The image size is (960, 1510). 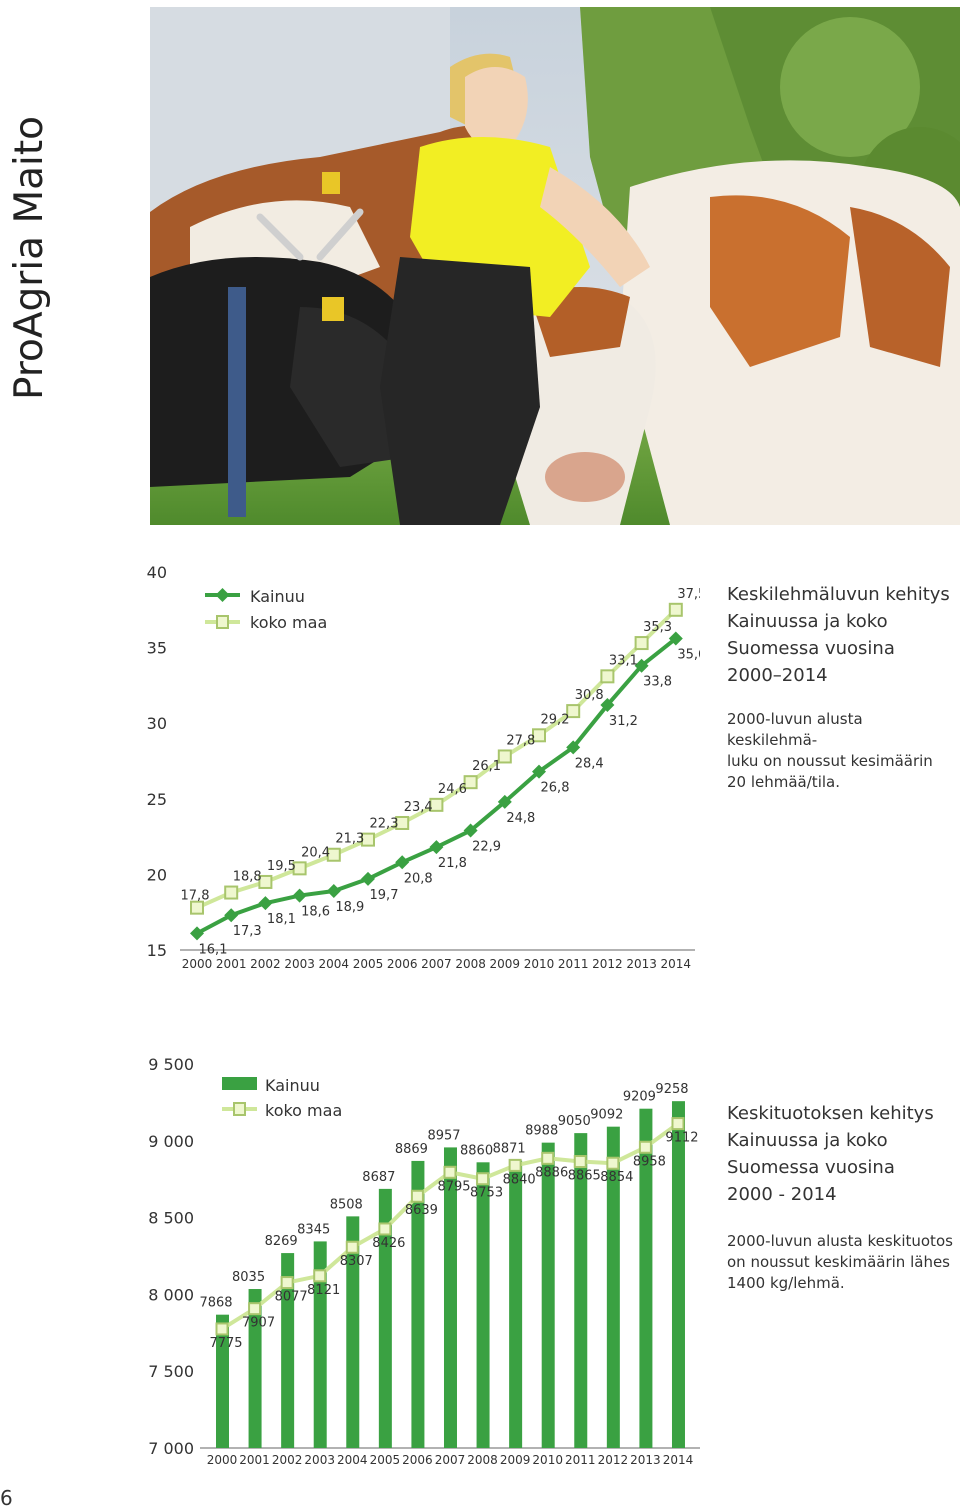 I want to click on kainuu-value-label: 7868, so click(x=215, y=1303).